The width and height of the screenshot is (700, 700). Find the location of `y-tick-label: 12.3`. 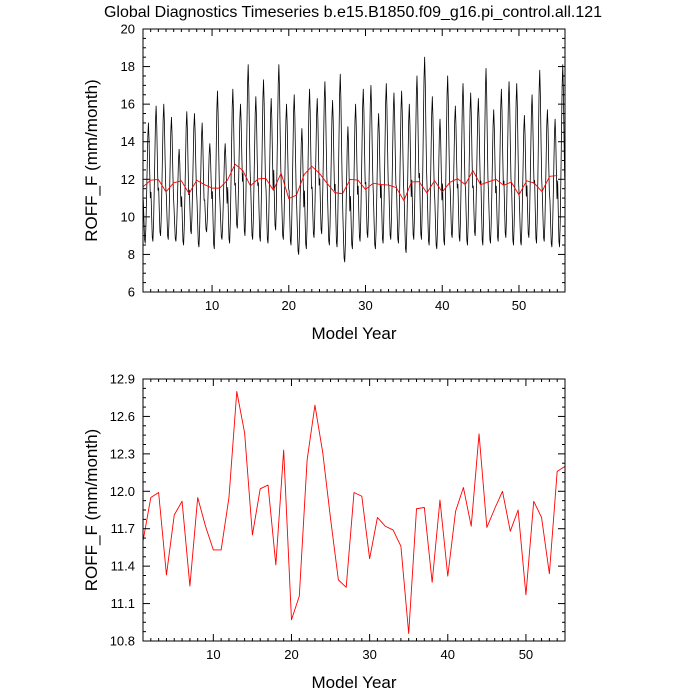

y-tick-label: 12.3 is located at coordinates (122, 453).